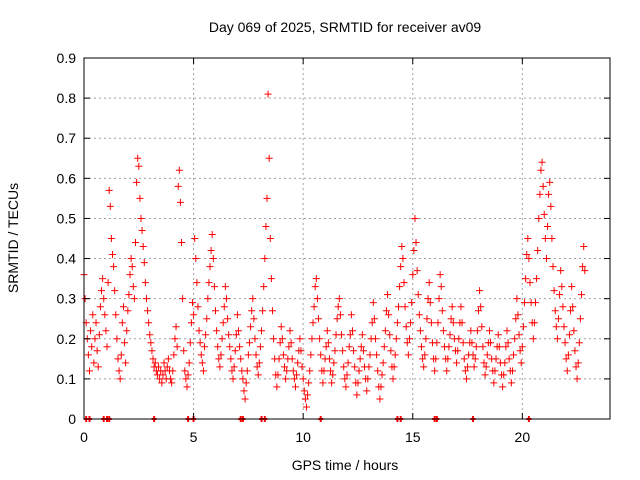 The height and width of the screenshot is (480, 640). What do you see at coordinates (67, 58) in the screenshot?
I see `y-tick-label: 0.9` at bounding box center [67, 58].